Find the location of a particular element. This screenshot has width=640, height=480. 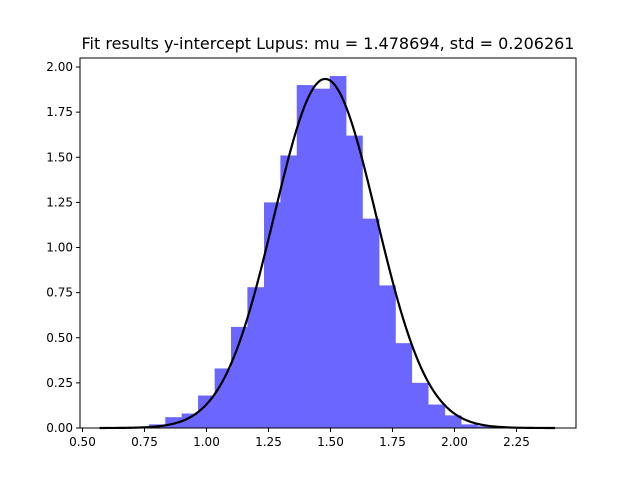

y-tick-label: 1.75 is located at coordinates (59, 112).